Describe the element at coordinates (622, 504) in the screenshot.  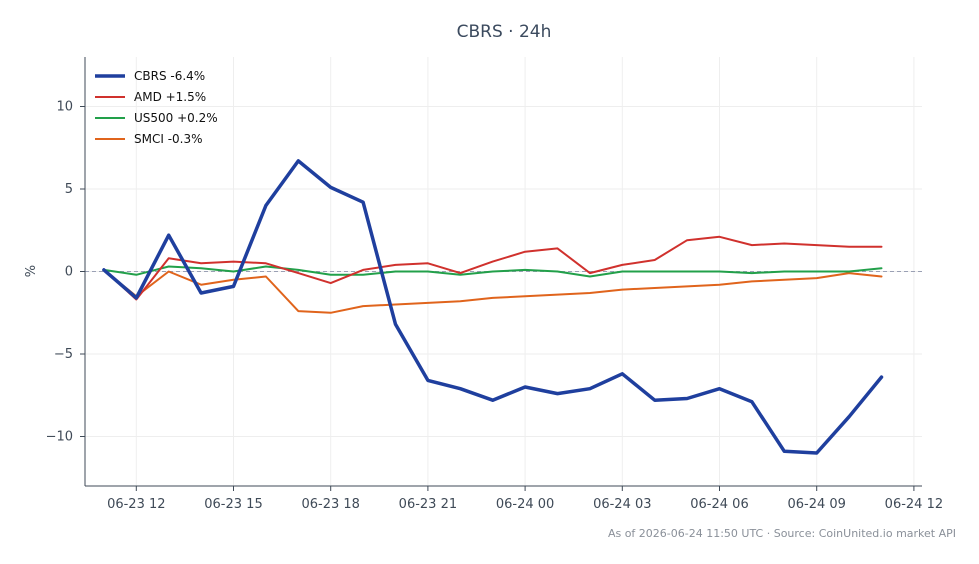
I see `x-tick-label: 06-24 03` at that location.